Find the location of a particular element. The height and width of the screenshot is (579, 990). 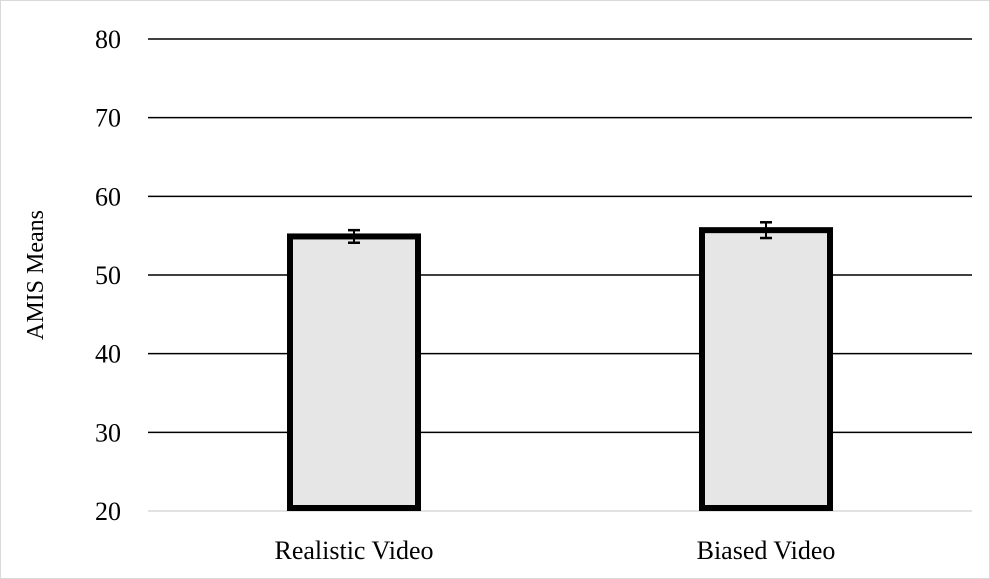

error-bars is located at coordinates (560, 232).